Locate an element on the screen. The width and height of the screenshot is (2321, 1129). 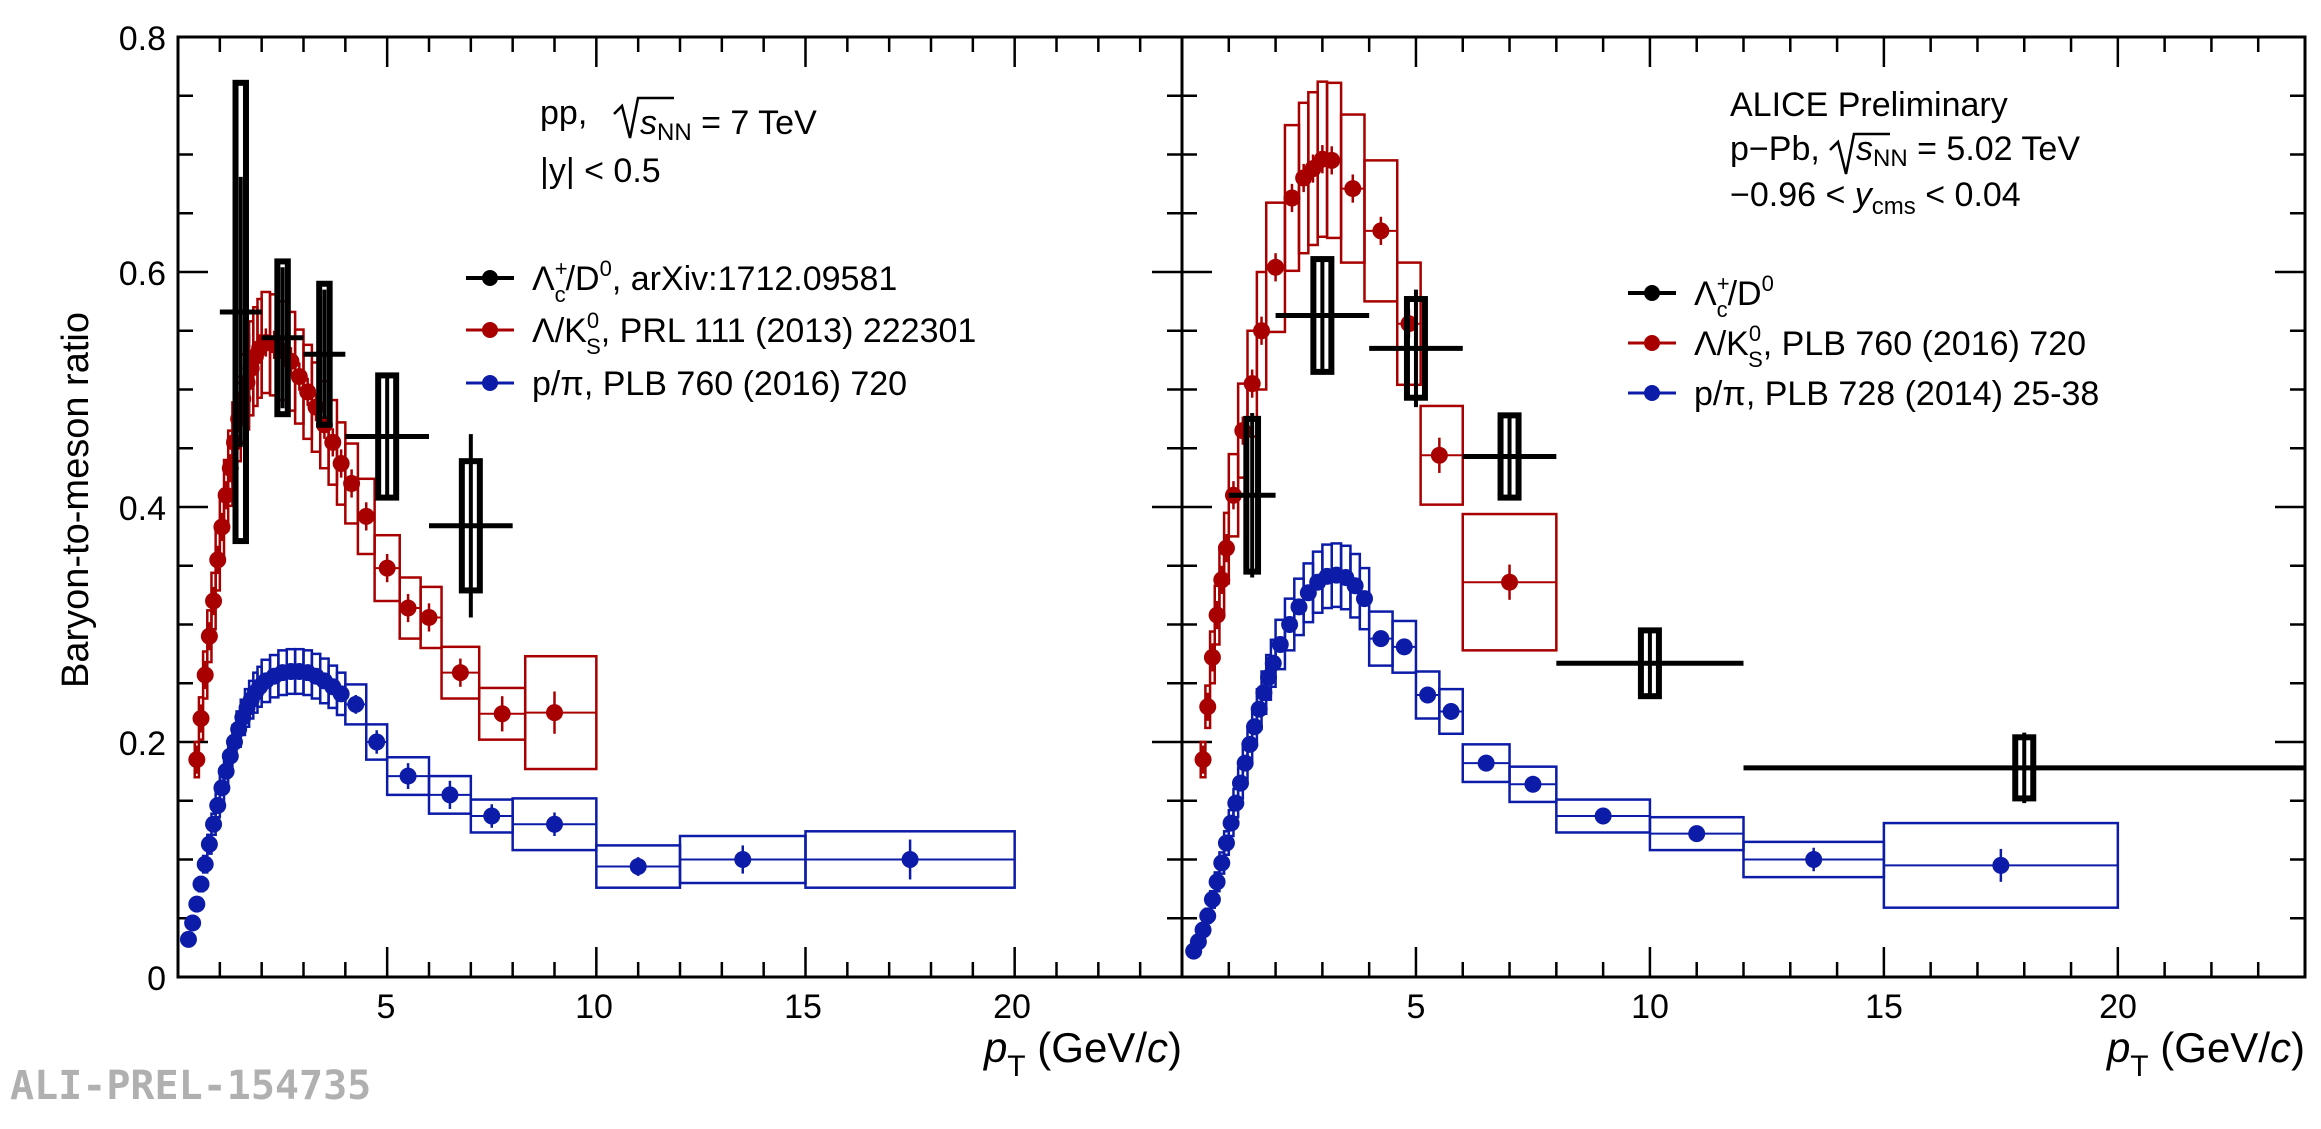
legend-entry-proton: p/π, PLB 728 (2014) 25-38 is located at coordinates (1863, 394).